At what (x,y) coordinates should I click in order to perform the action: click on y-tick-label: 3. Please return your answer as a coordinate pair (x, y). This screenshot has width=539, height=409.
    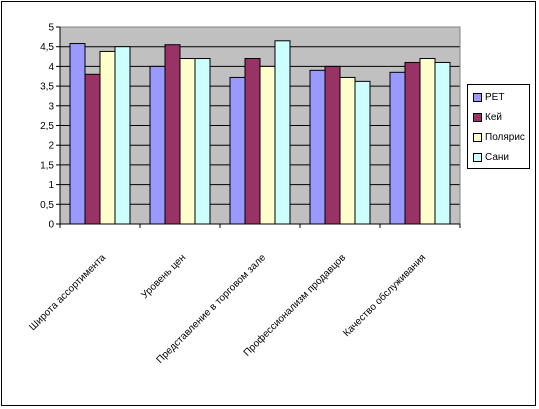
    Looking at the image, I should click on (51, 106).